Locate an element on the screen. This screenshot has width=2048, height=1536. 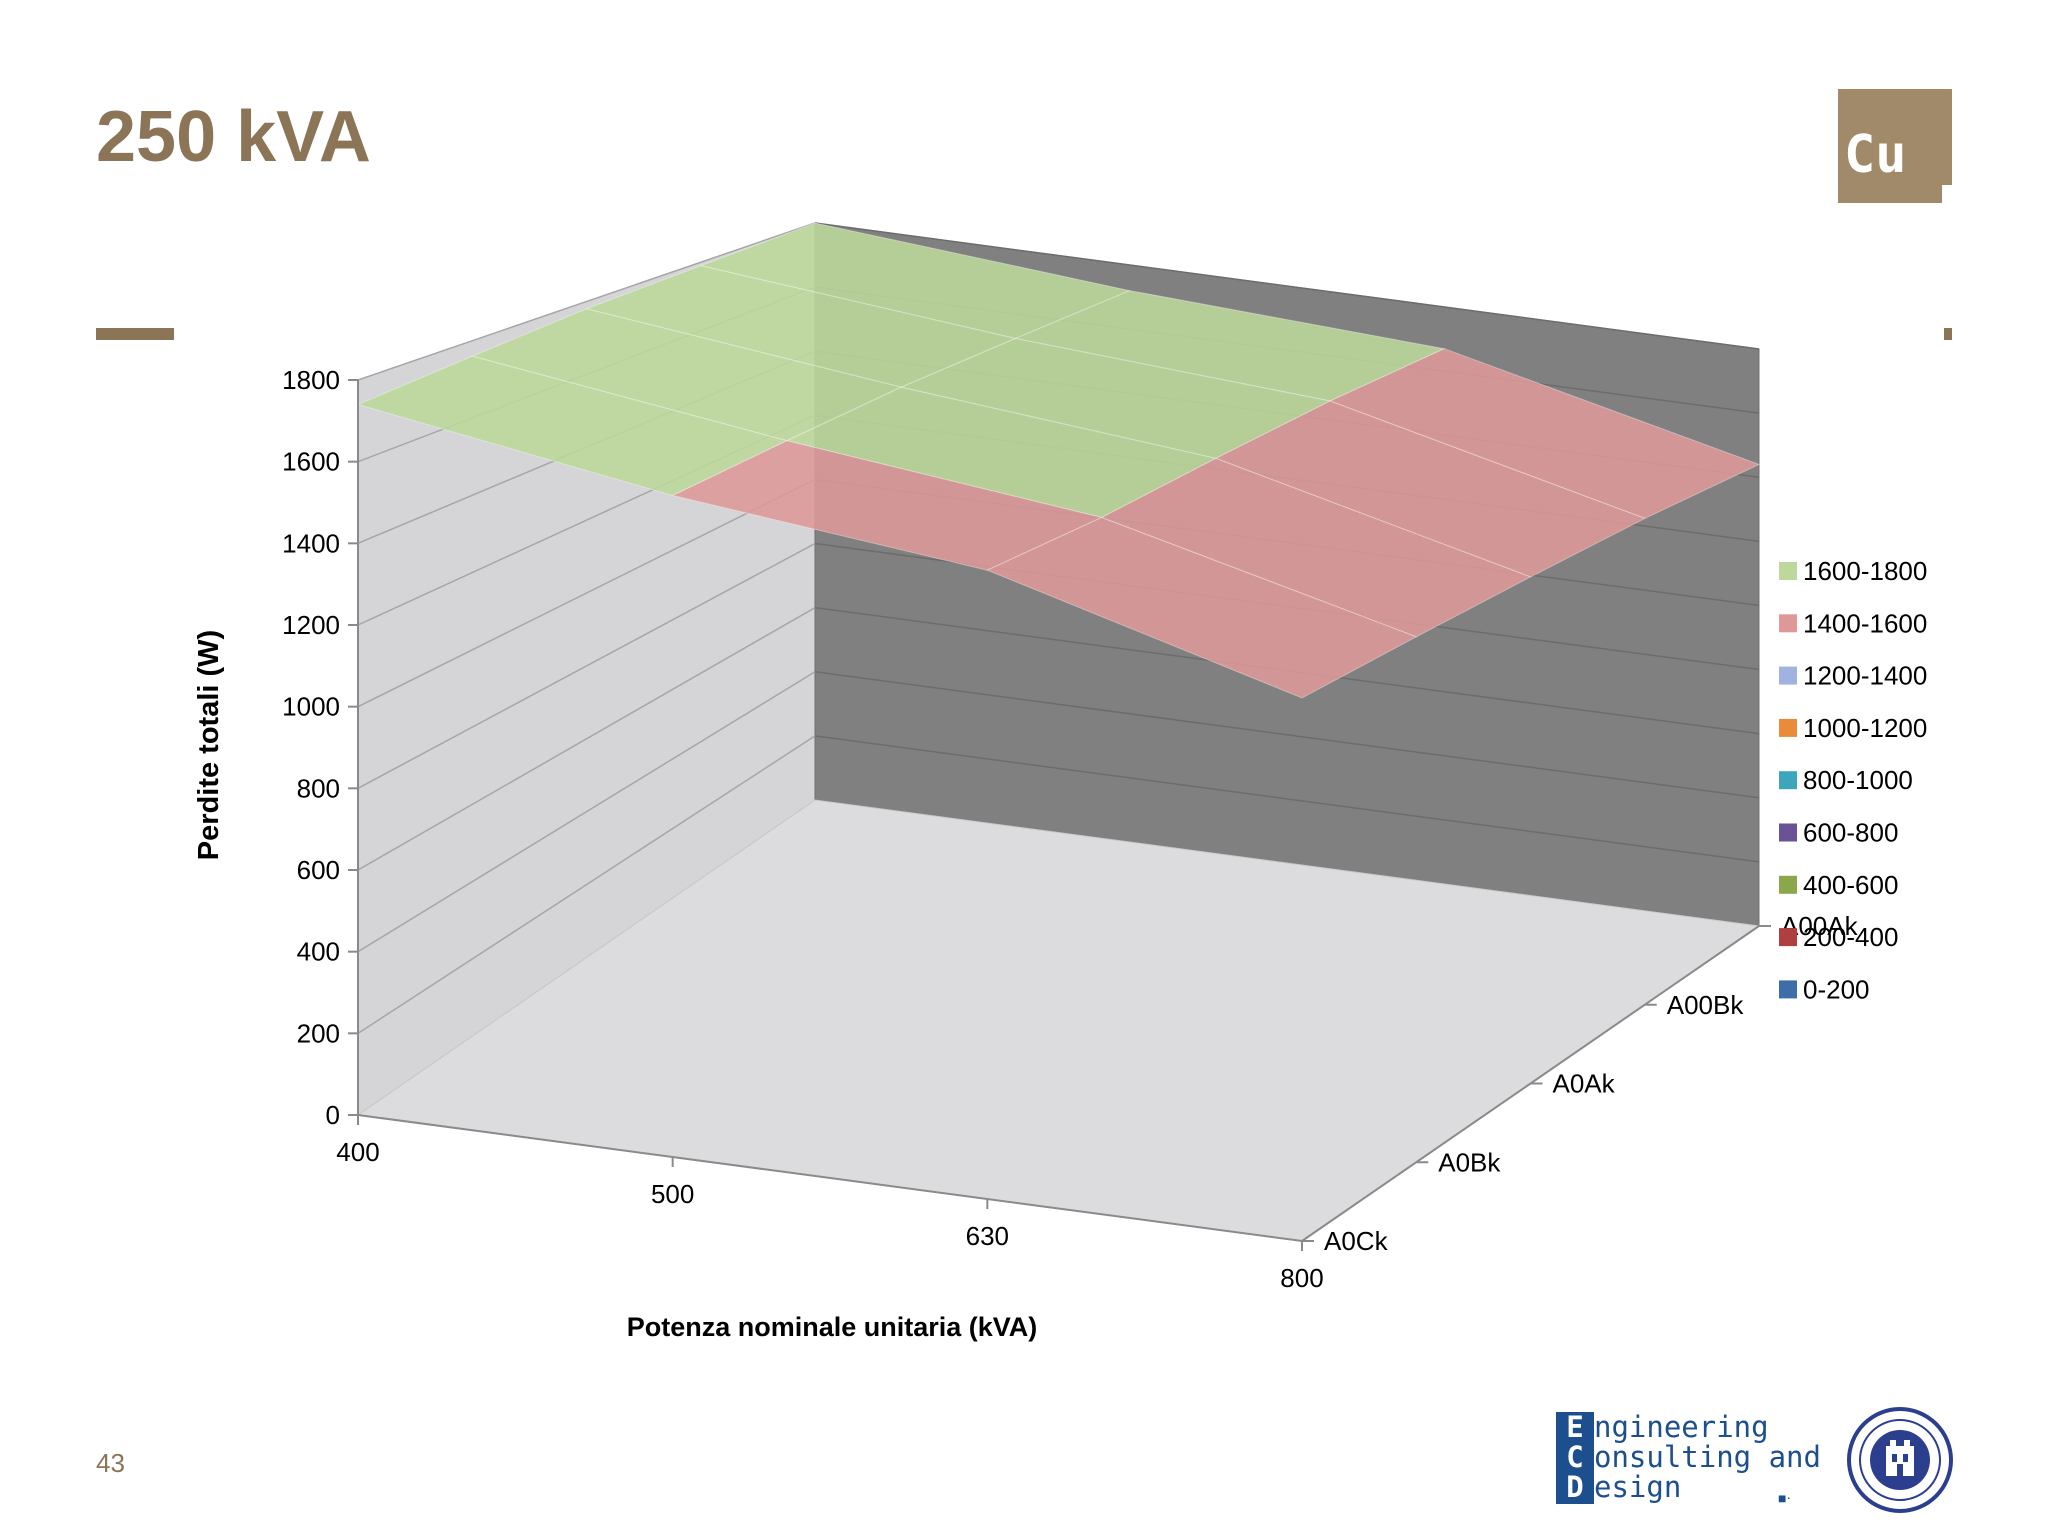
z-axis-ticks: 0 200 400 600 800 1000 1200 1400 1600 1800 is located at coordinates (320, 747).